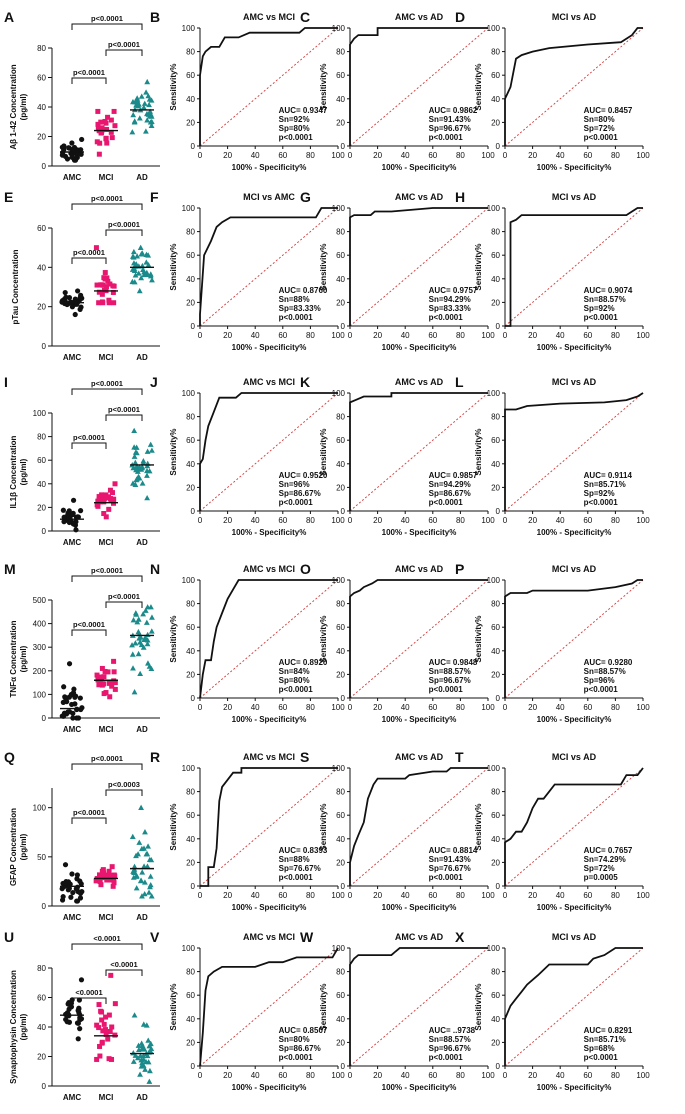  What do you see at coordinates (608, 475) in the screenshot?
I see `auc-label: AUC= 0.9114` at bounding box center [608, 475].